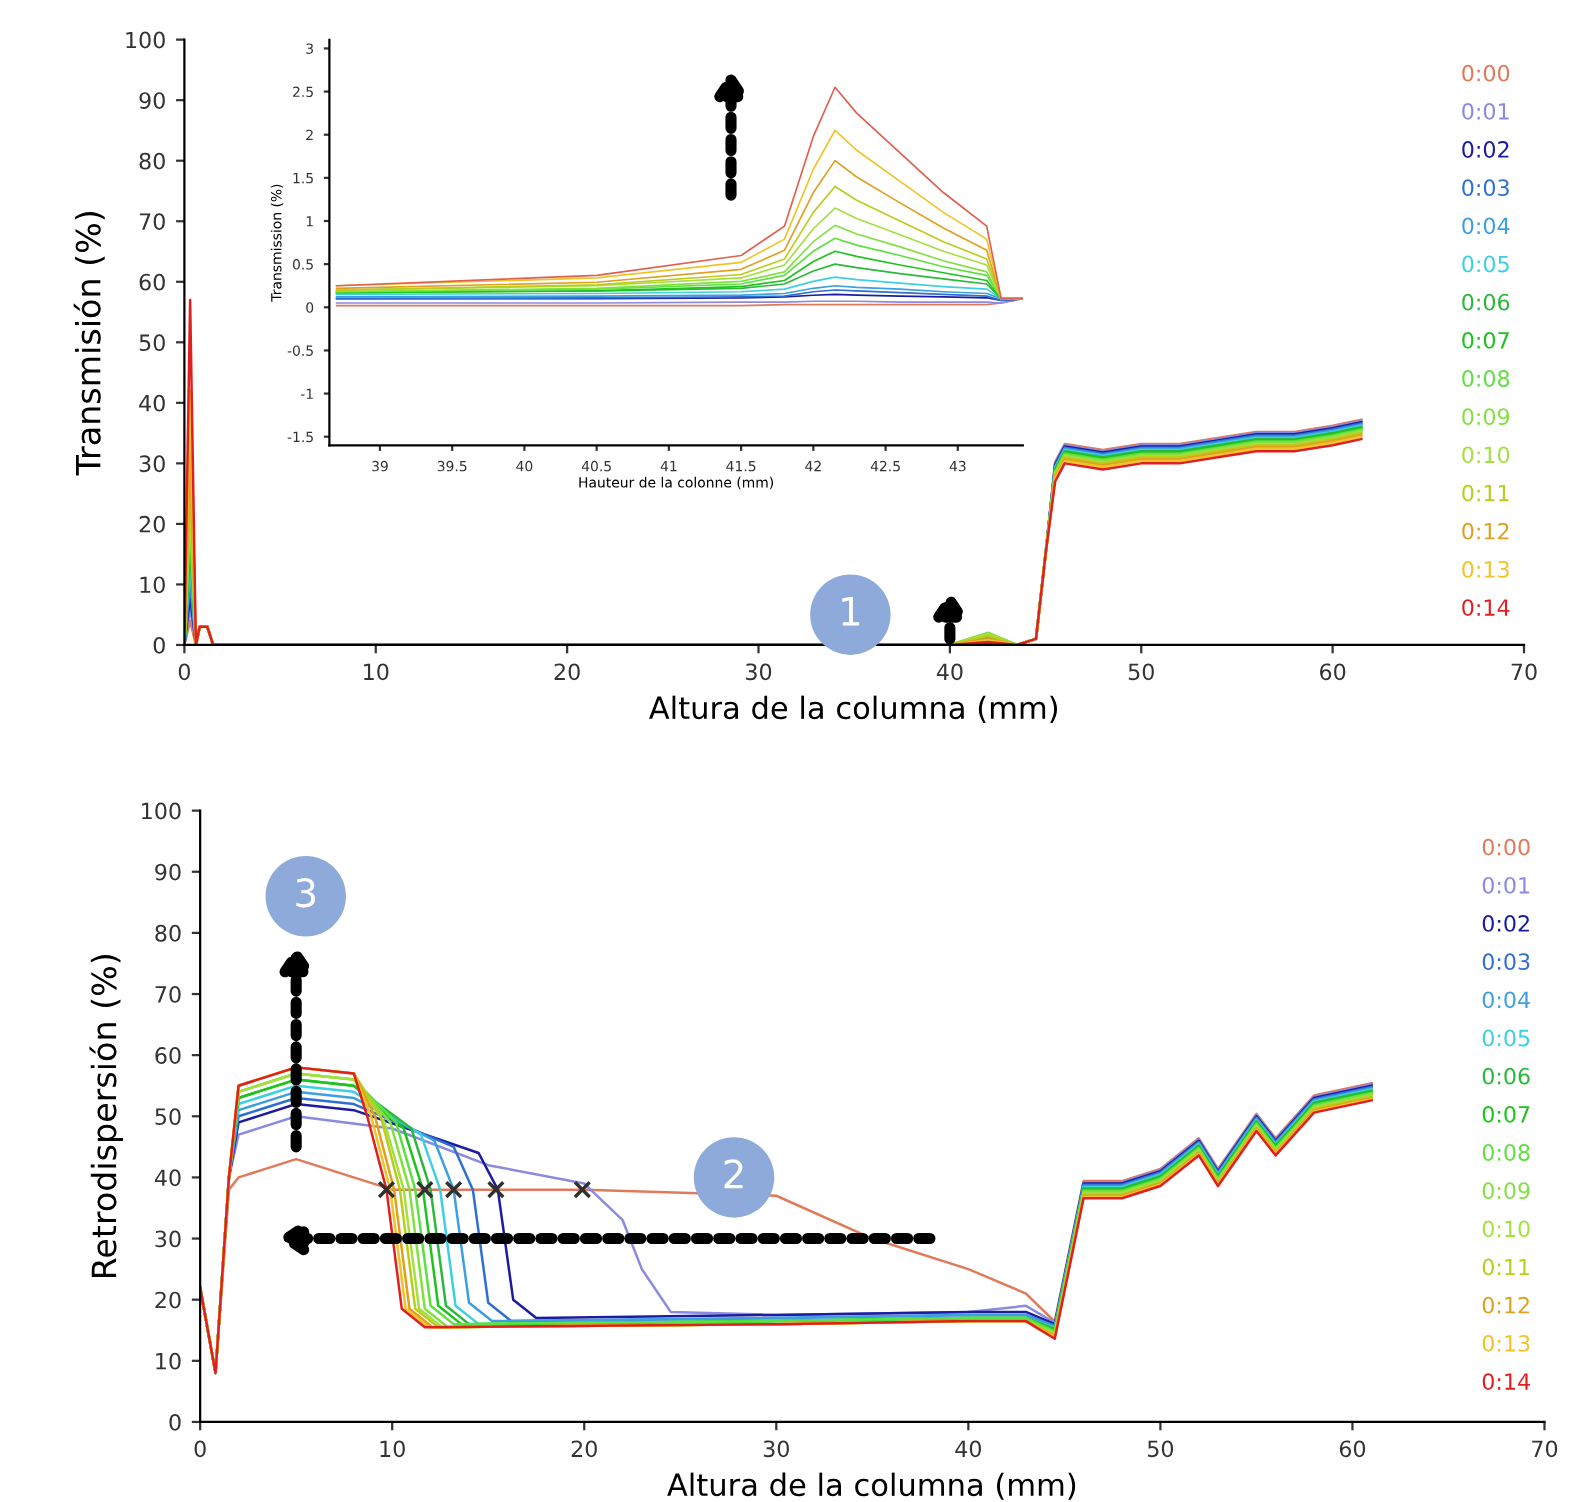 This screenshot has height=1502, width=1576. What do you see at coordinates (200, 1449) in the screenshot?
I see `x-tick-label: 0` at bounding box center [200, 1449].